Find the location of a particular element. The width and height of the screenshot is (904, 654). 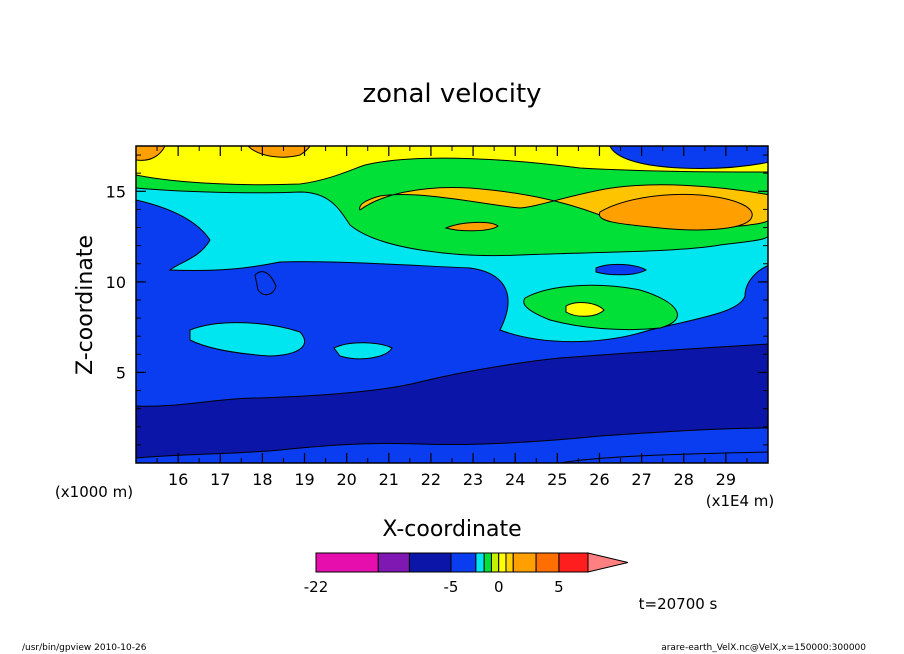

contour-blue-bottom-right is located at coordinates (663, 457).